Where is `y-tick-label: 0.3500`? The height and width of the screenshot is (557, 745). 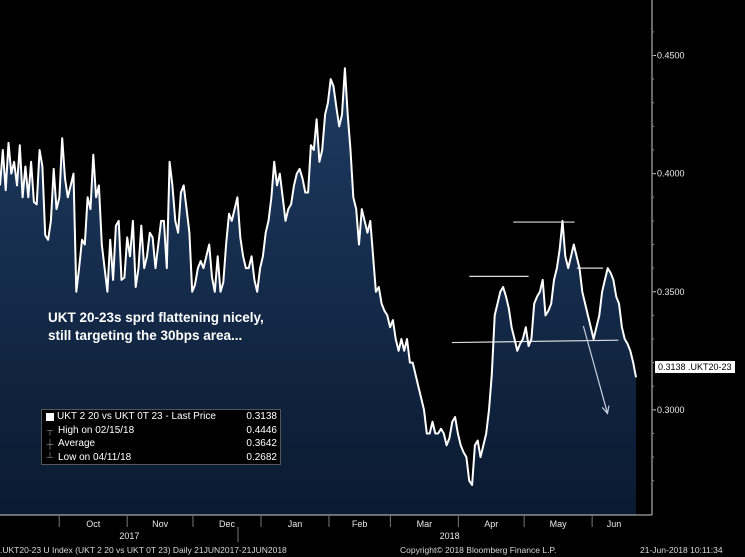
y-tick-label: 0.3500 is located at coordinates (671, 292).